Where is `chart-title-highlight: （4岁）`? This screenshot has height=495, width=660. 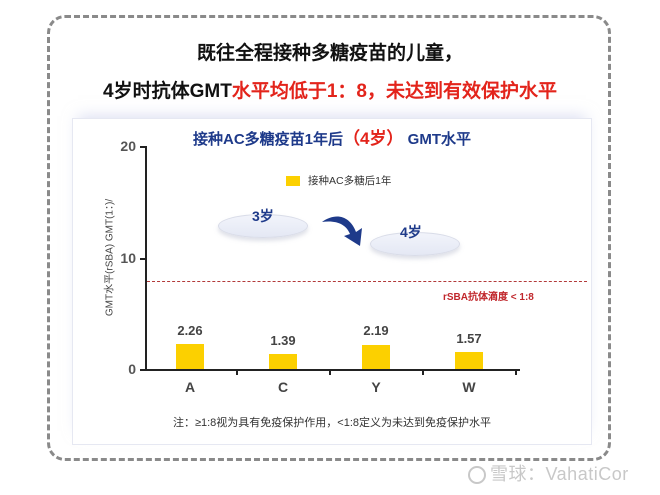 chart-title-highlight: （4岁） is located at coordinates (373, 138).